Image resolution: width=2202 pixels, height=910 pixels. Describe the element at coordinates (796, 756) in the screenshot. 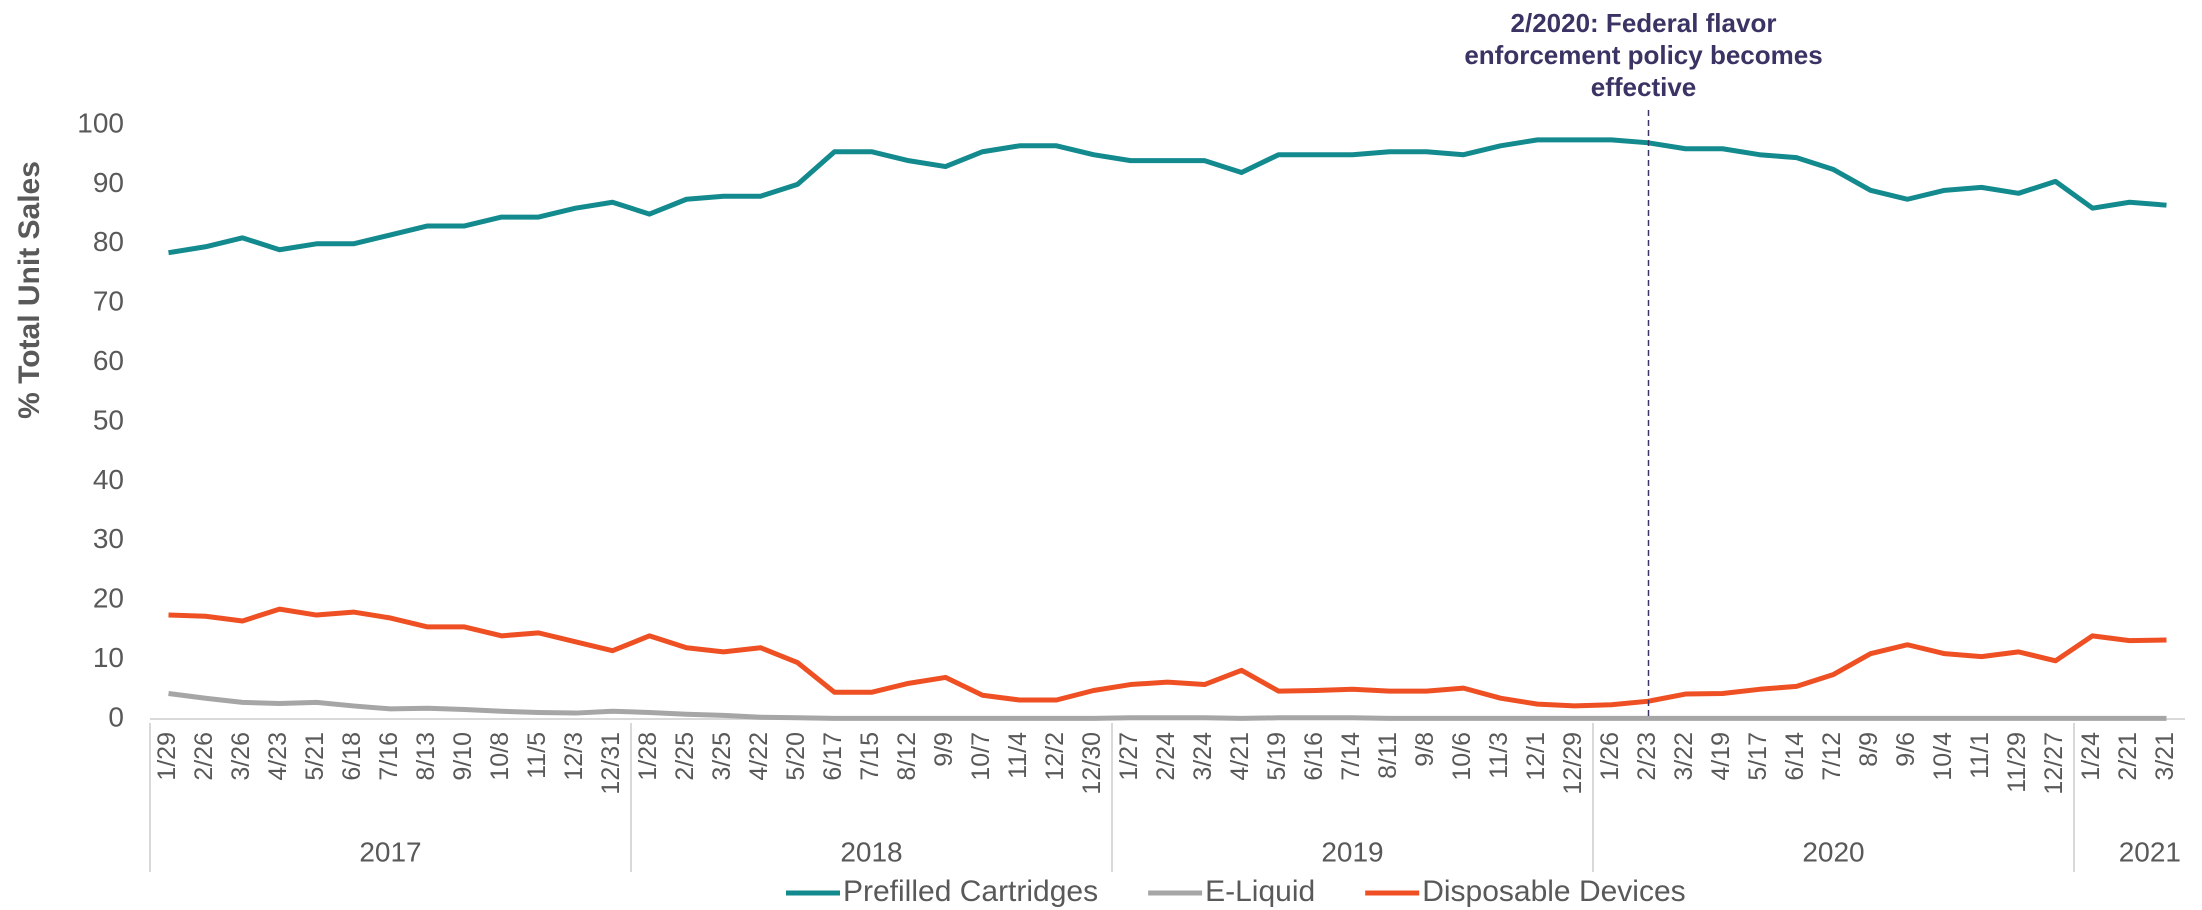

I see `x-tick-label: 5/20` at that location.